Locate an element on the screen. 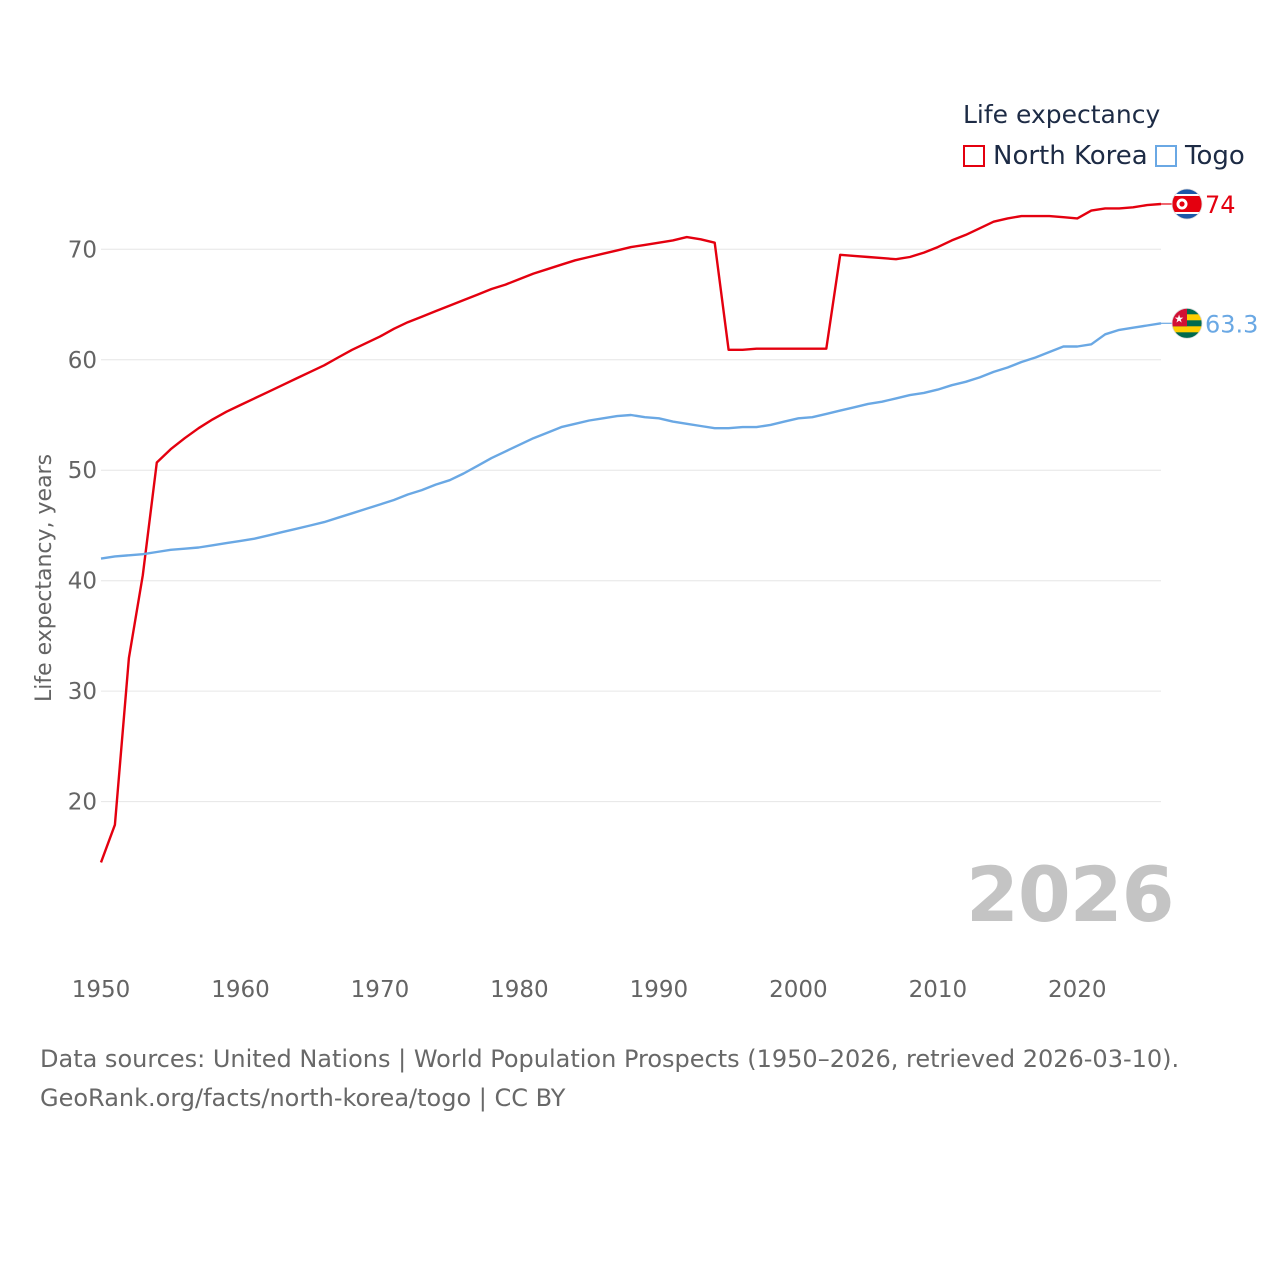 This screenshot has width=1280, height=1280. x-tick-labels: 1950 1960 1970 1980 1990 2000 2010 2020 is located at coordinates (589, 990).